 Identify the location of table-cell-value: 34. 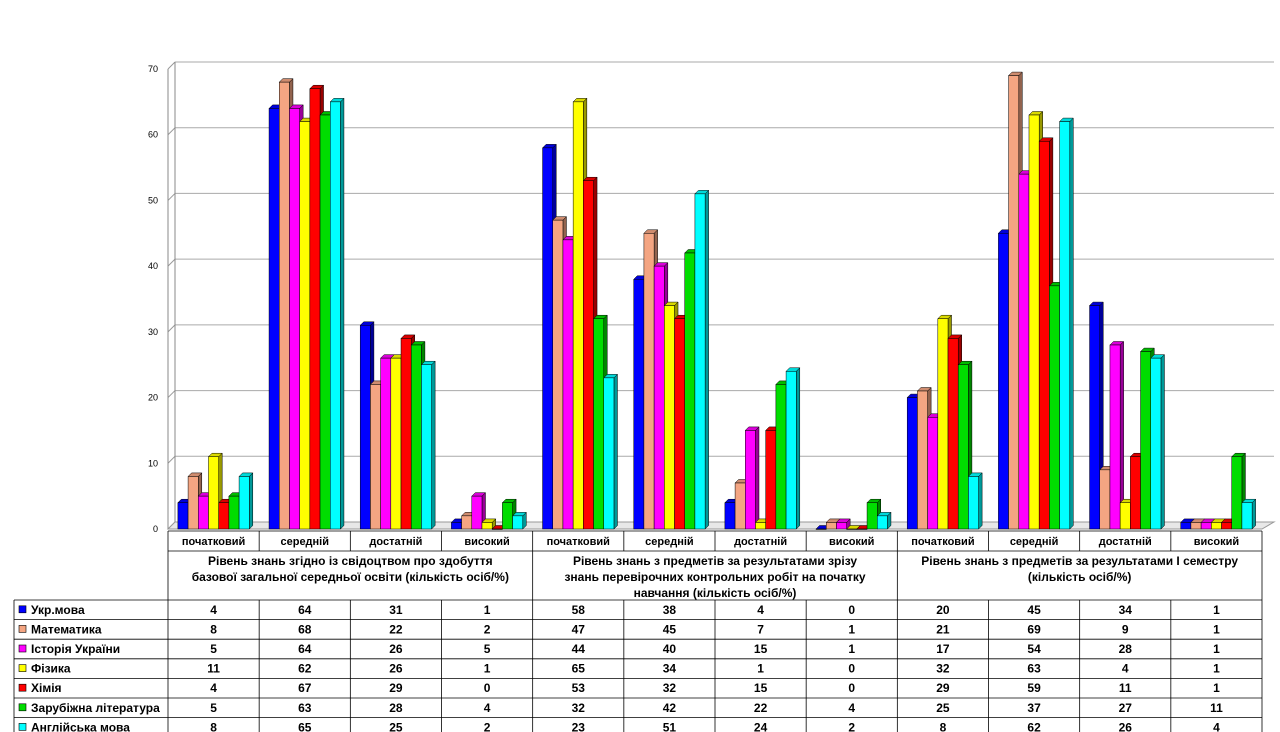
(670, 669).